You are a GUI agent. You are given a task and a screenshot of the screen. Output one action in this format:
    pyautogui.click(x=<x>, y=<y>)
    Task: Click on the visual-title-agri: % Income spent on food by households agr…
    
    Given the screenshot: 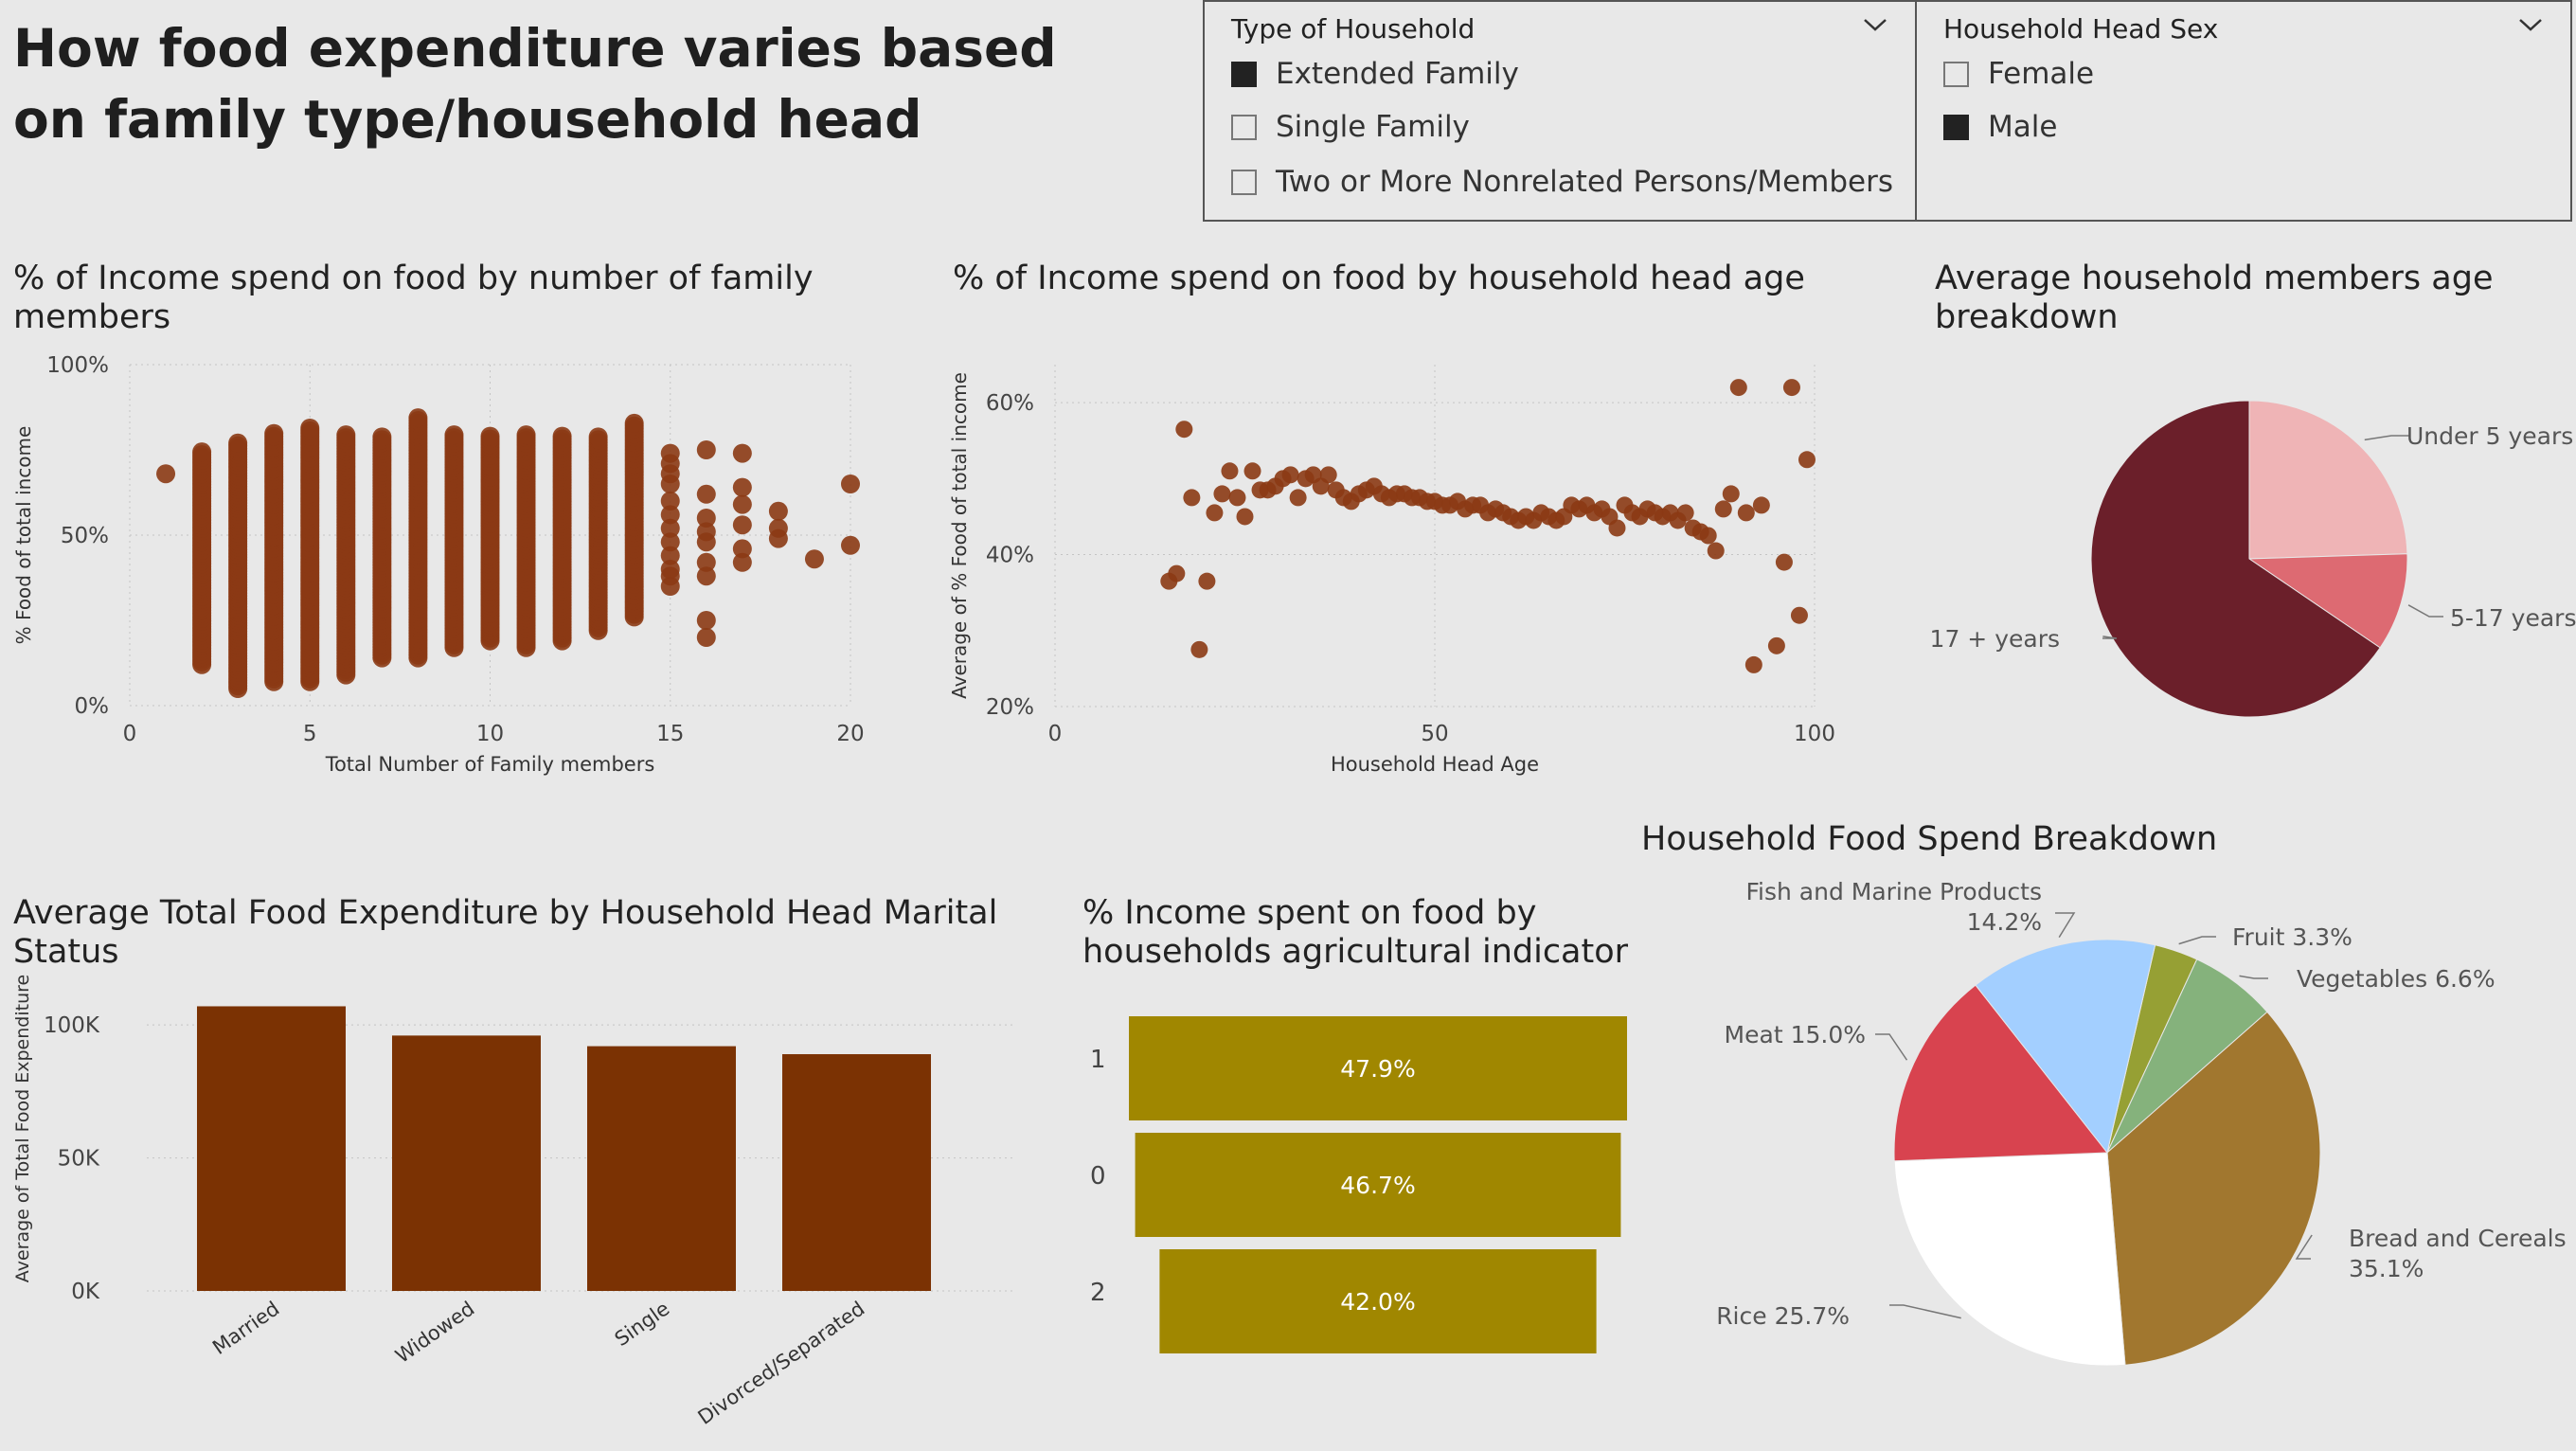 What is the action you would take?
    pyautogui.click(x=1355, y=932)
    